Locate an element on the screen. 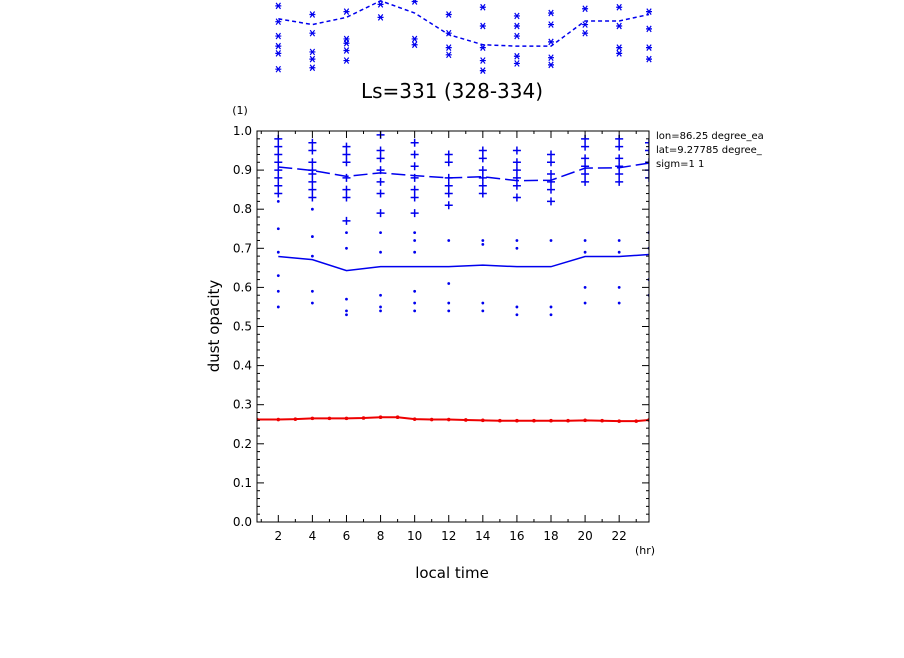  y-tick-label: 0.8 is located at coordinates (242, 209).